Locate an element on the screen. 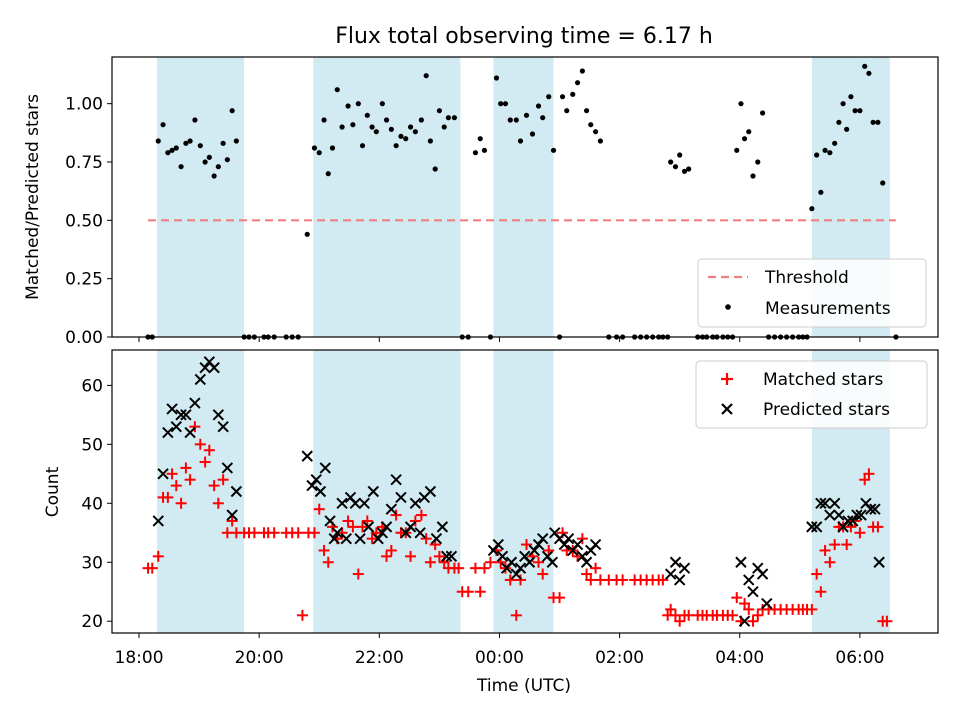  bottom-y-axis-label: Count is located at coordinates (53, 491).